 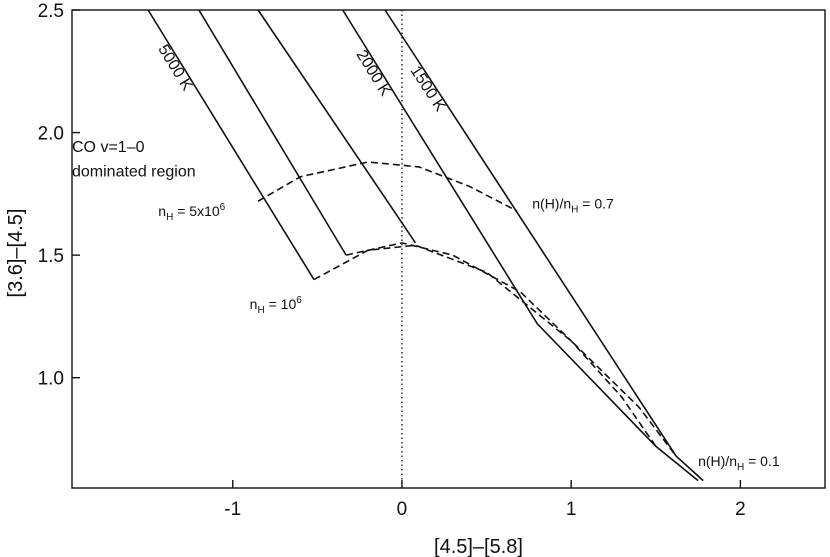 What do you see at coordinates (571, 509) in the screenshot?
I see `x-tick-label: 1` at bounding box center [571, 509].